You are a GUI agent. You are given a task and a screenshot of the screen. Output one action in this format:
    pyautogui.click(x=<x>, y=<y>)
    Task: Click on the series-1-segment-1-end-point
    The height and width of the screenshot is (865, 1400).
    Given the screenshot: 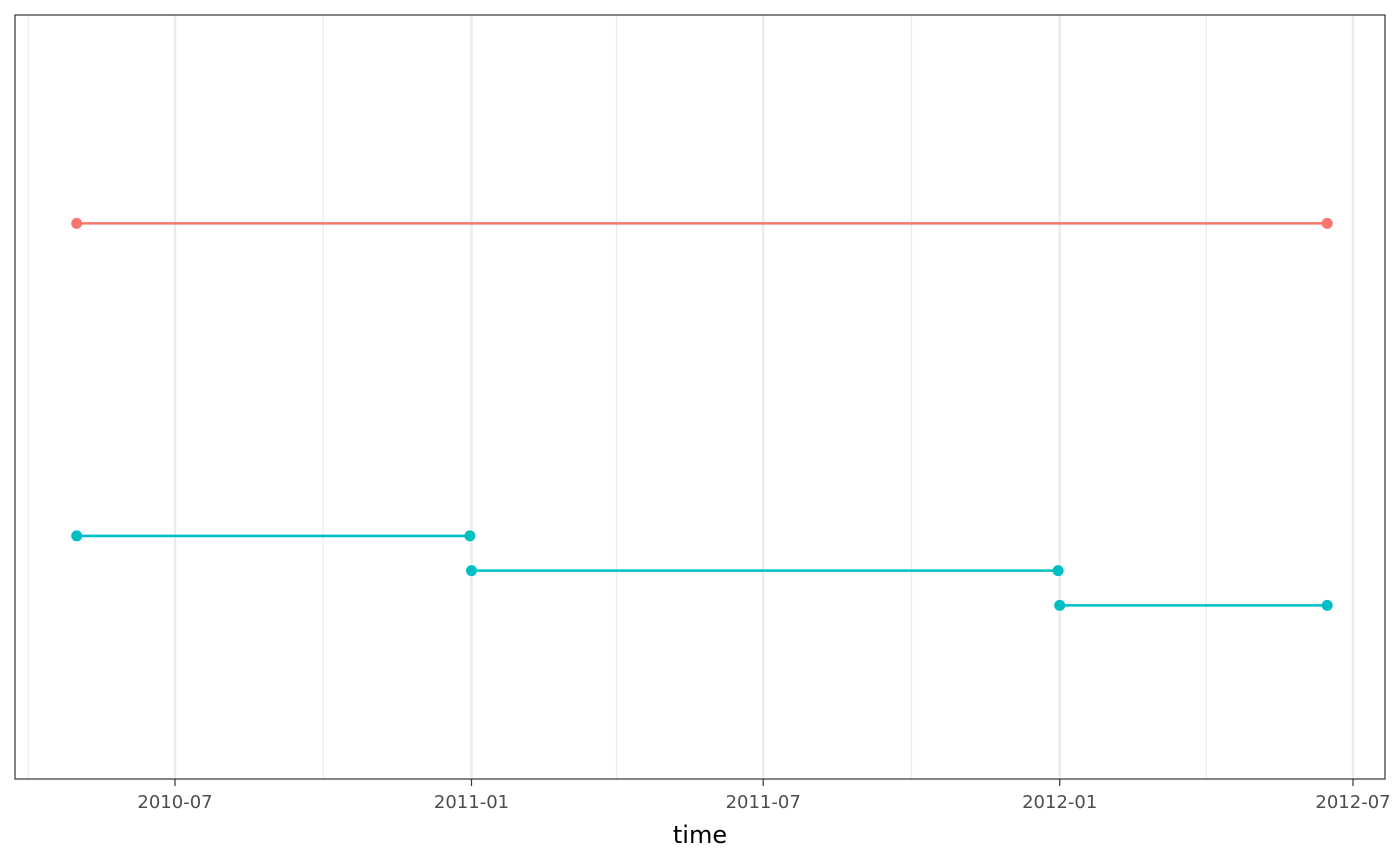 What is the action you would take?
    pyautogui.click(x=1058, y=571)
    